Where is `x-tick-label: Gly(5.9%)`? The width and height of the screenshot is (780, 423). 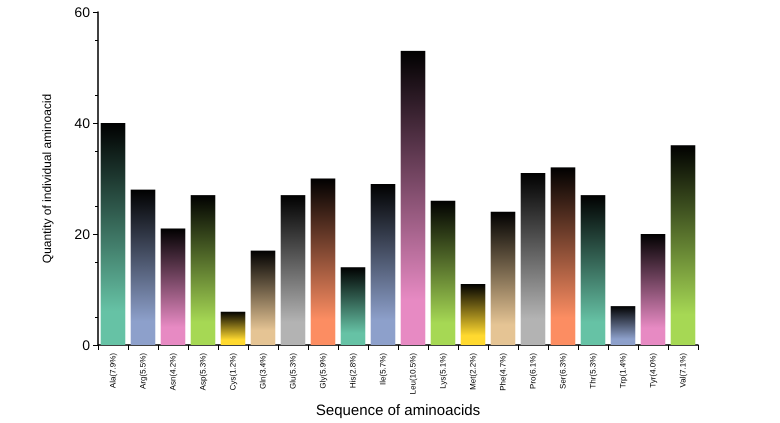 x-tick-label: Gly(5.9%) is located at coordinates (323, 370).